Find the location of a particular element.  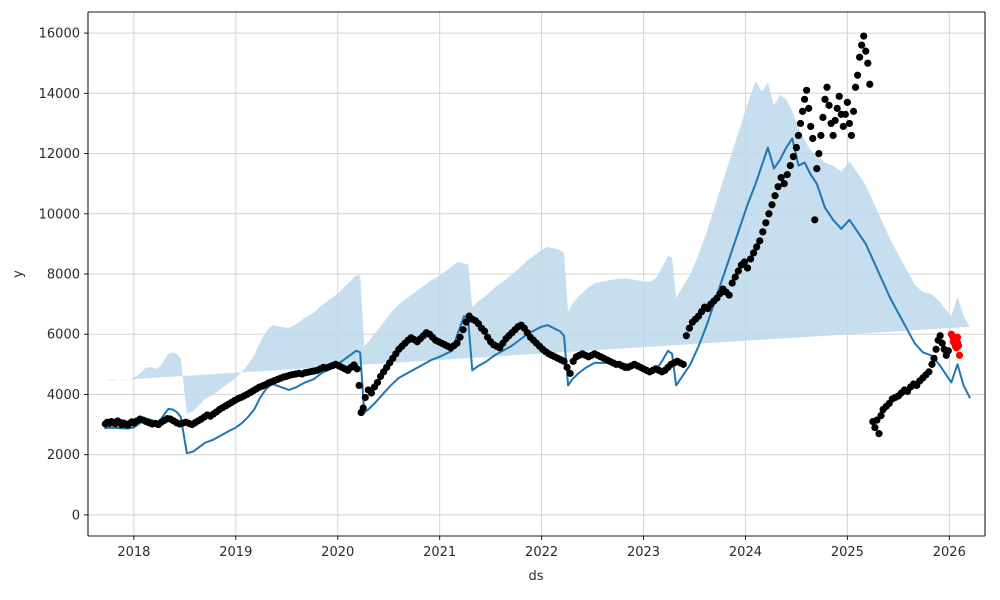

x-tick-label: 2019 is located at coordinates (235, 552).